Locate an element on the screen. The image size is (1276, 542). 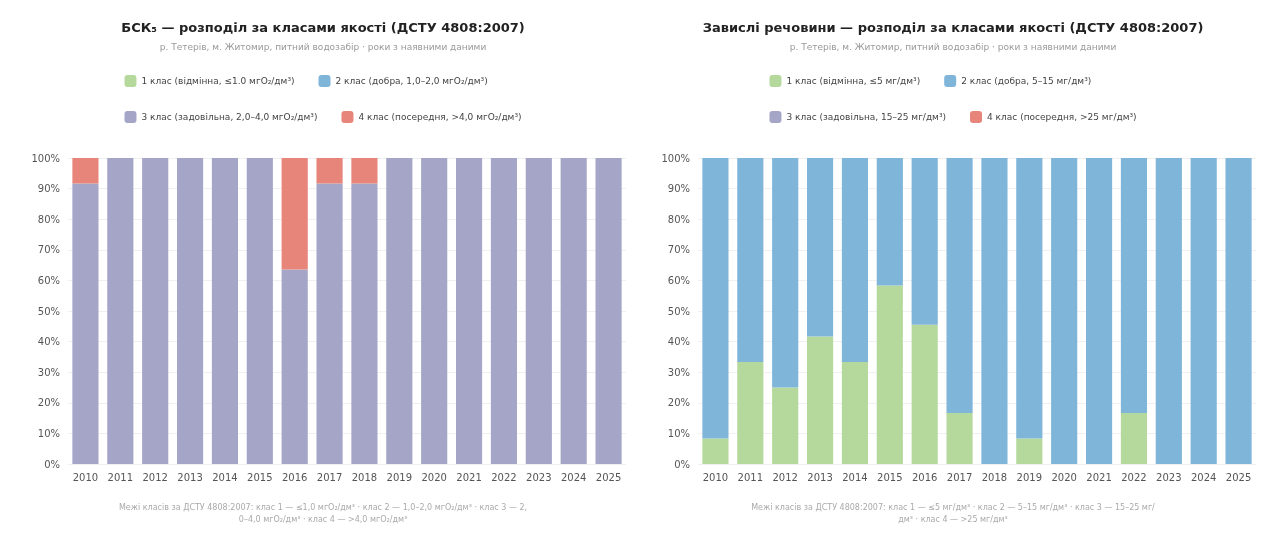
x-tick-label: 2022 is located at coordinates (504, 477).